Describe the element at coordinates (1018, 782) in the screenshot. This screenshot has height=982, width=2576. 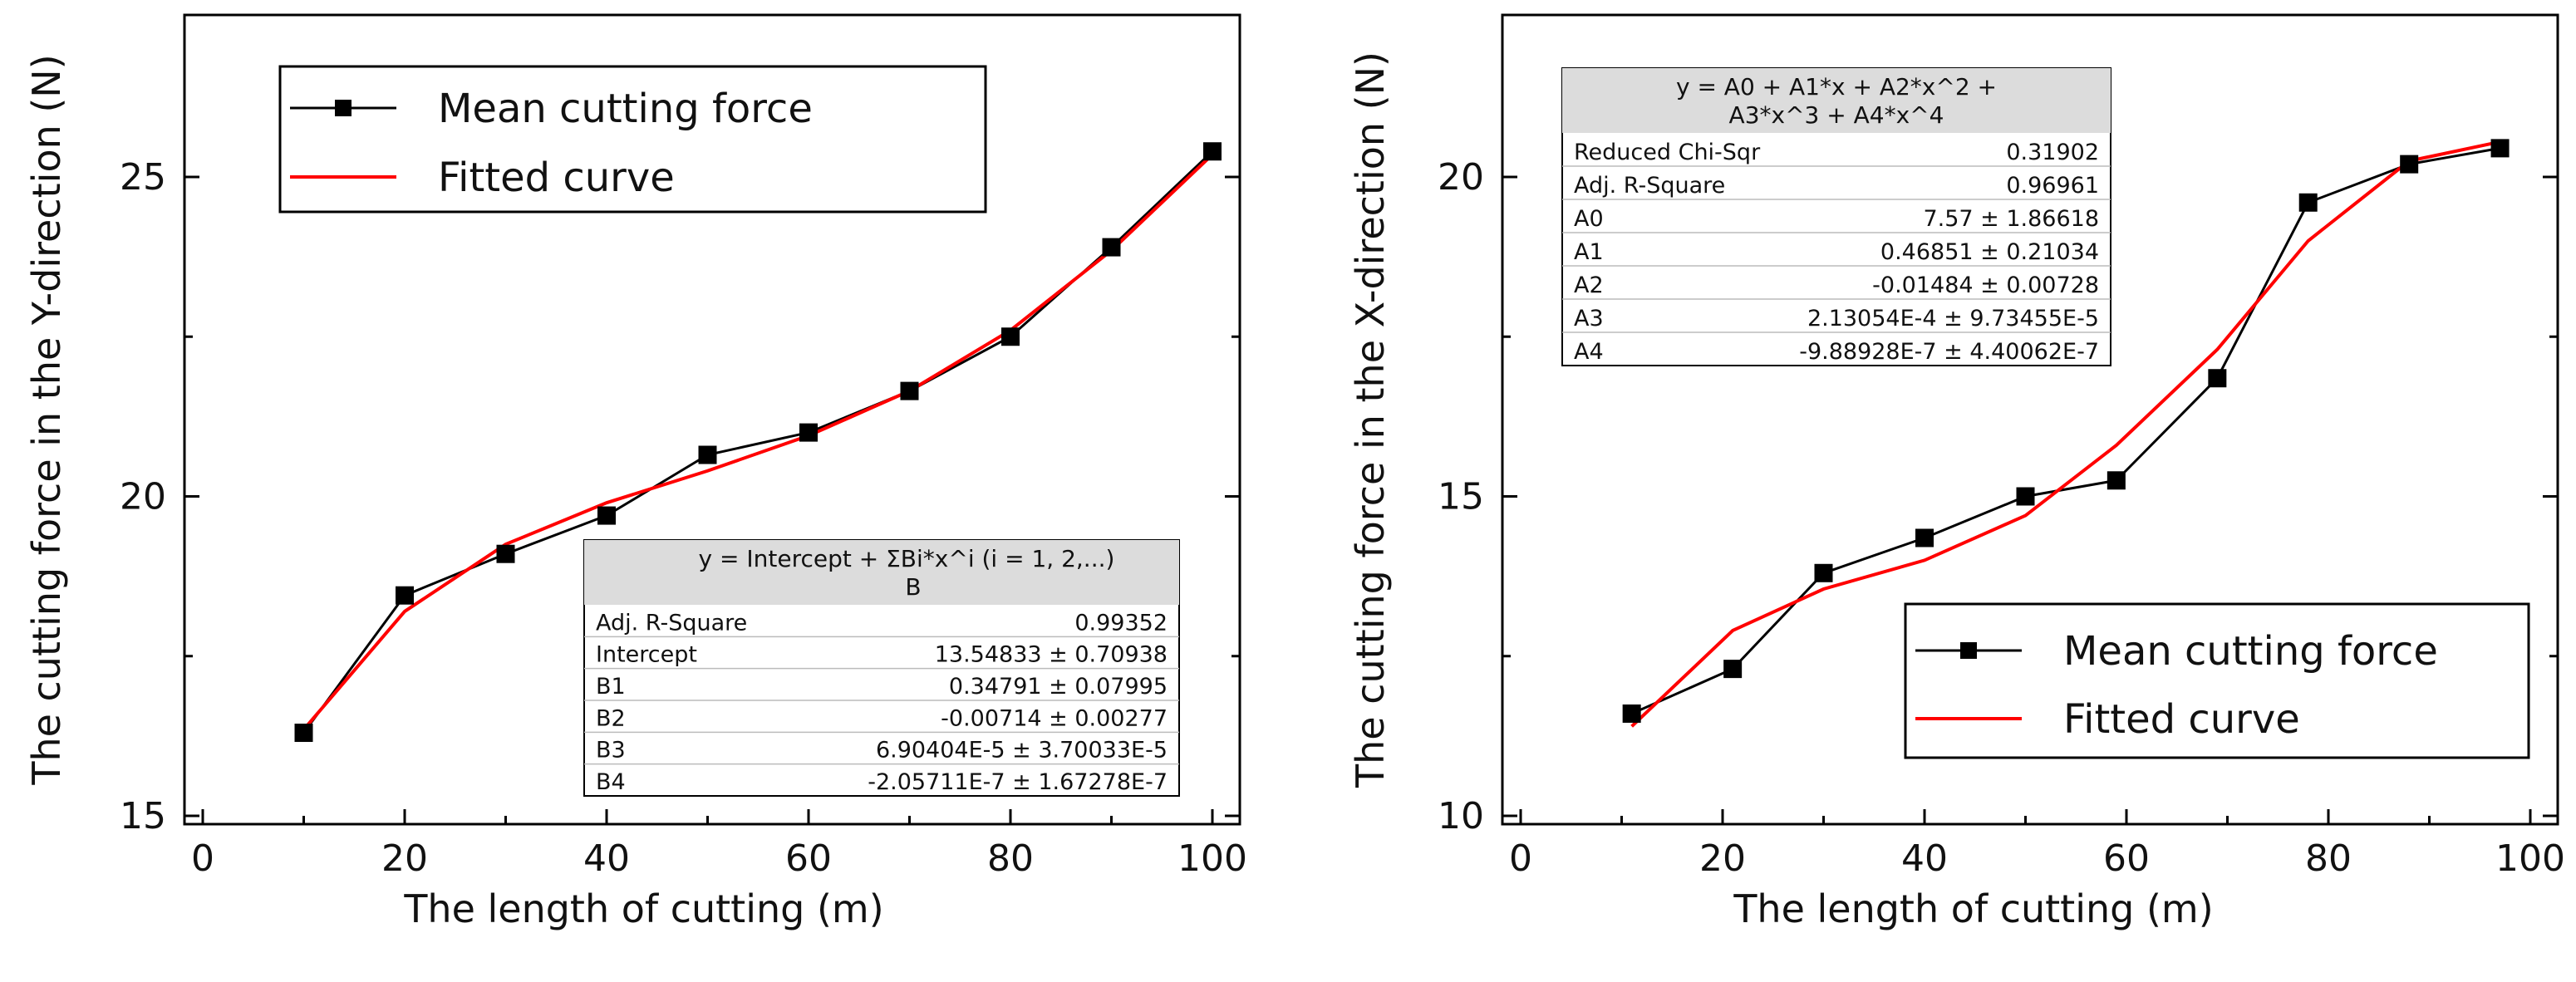
I see `stats-row-value: -2.05711E-7 ± 1.67278E-7` at that location.